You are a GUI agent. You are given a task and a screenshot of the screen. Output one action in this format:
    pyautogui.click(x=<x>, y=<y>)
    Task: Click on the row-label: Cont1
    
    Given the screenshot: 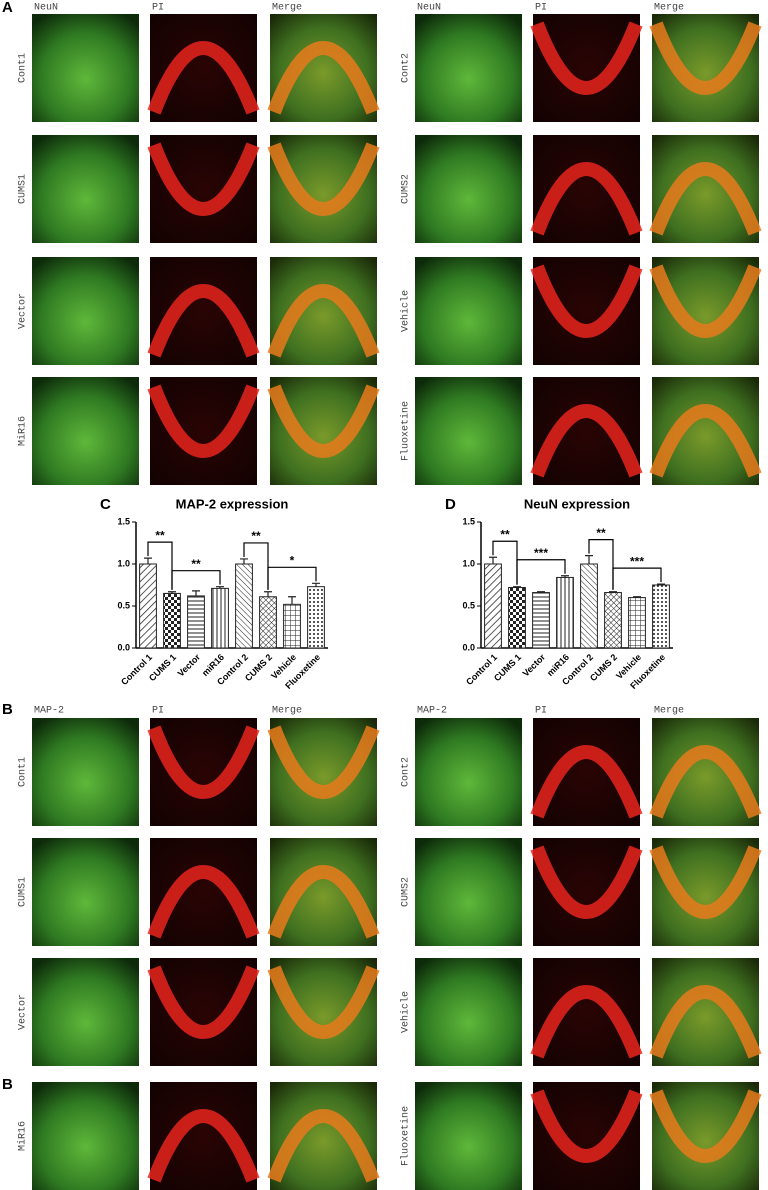 What is the action you would take?
    pyautogui.click(x=23, y=772)
    